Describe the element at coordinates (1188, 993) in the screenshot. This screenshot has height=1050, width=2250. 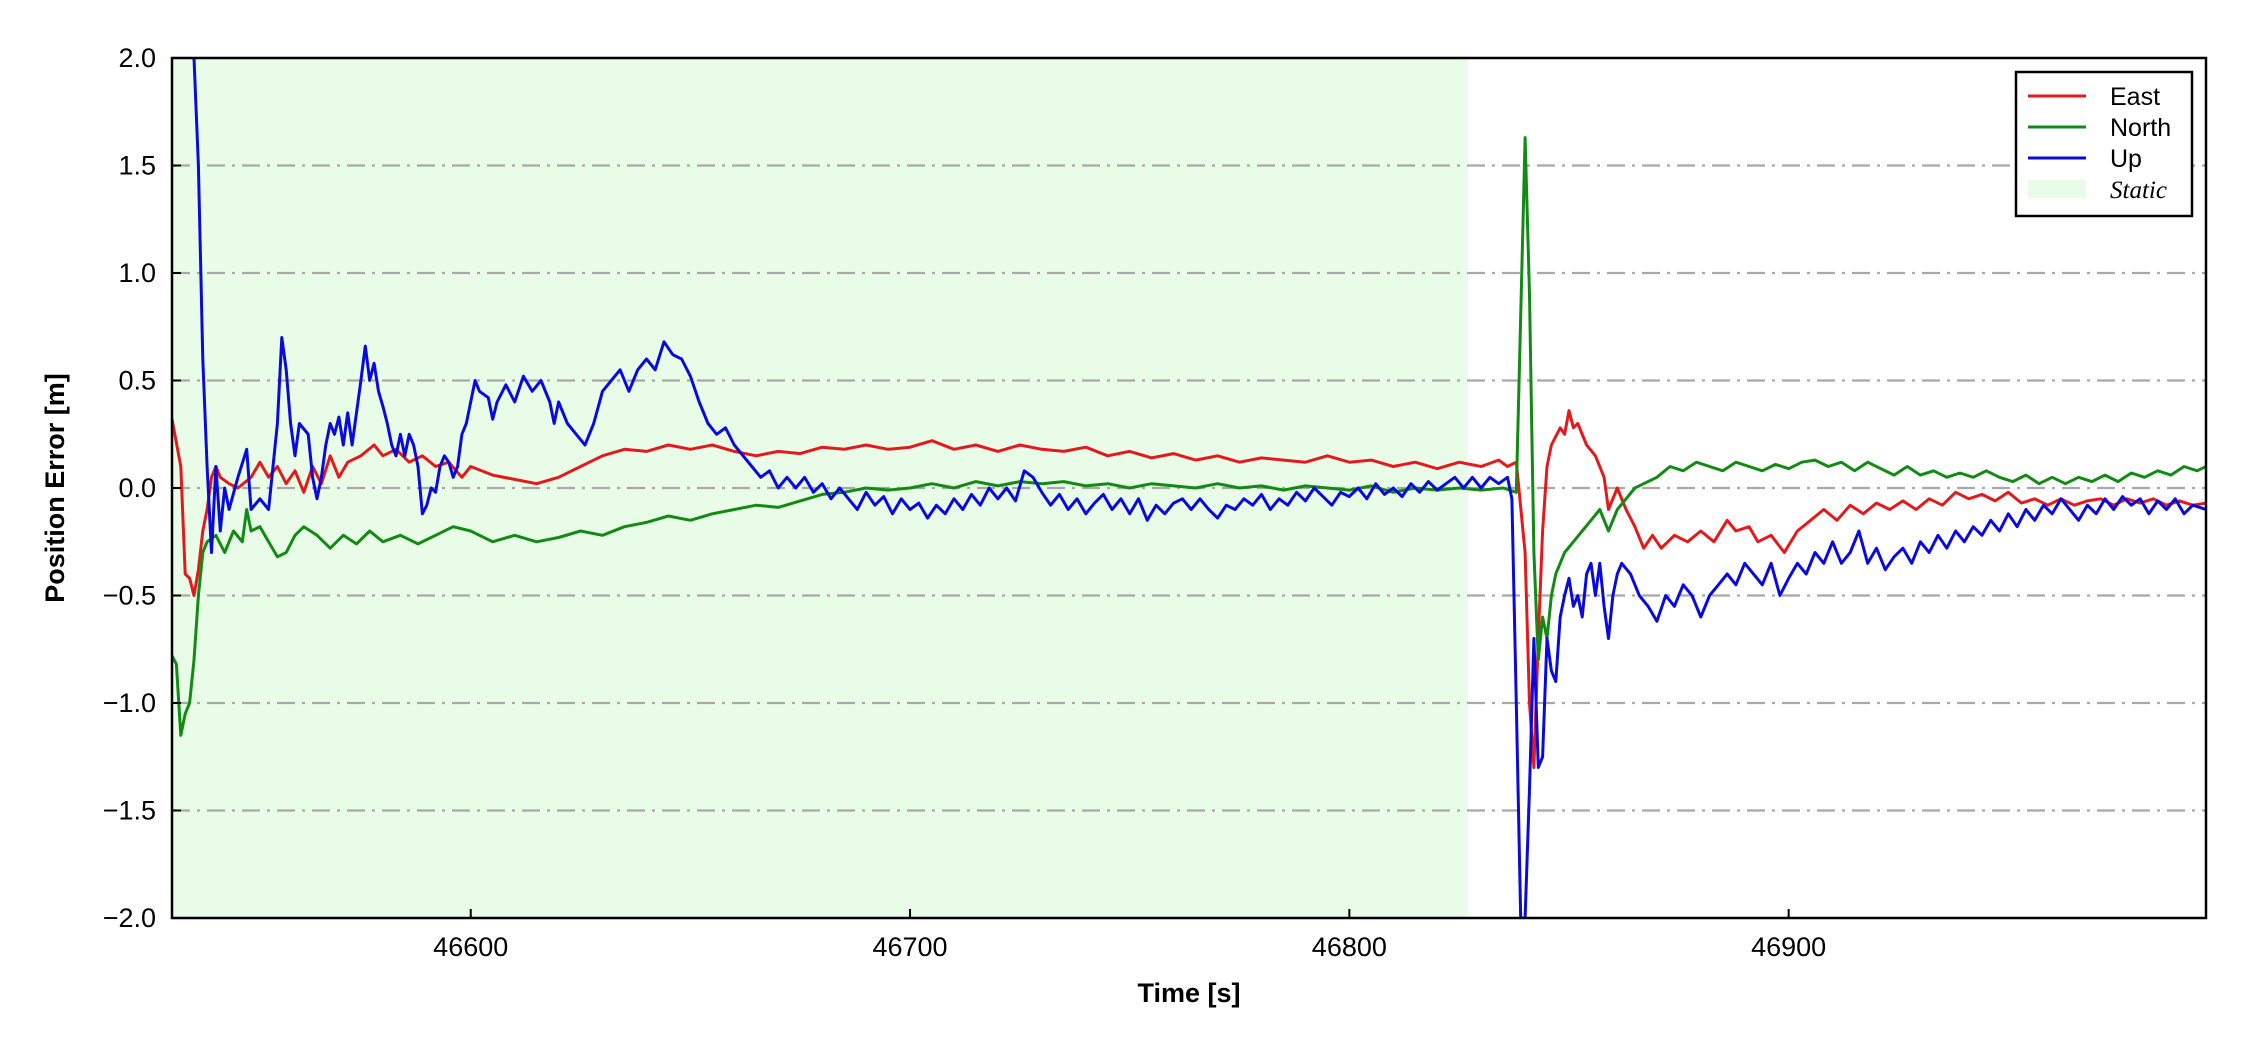
I see `x-axis-title: Time [s]` at that location.